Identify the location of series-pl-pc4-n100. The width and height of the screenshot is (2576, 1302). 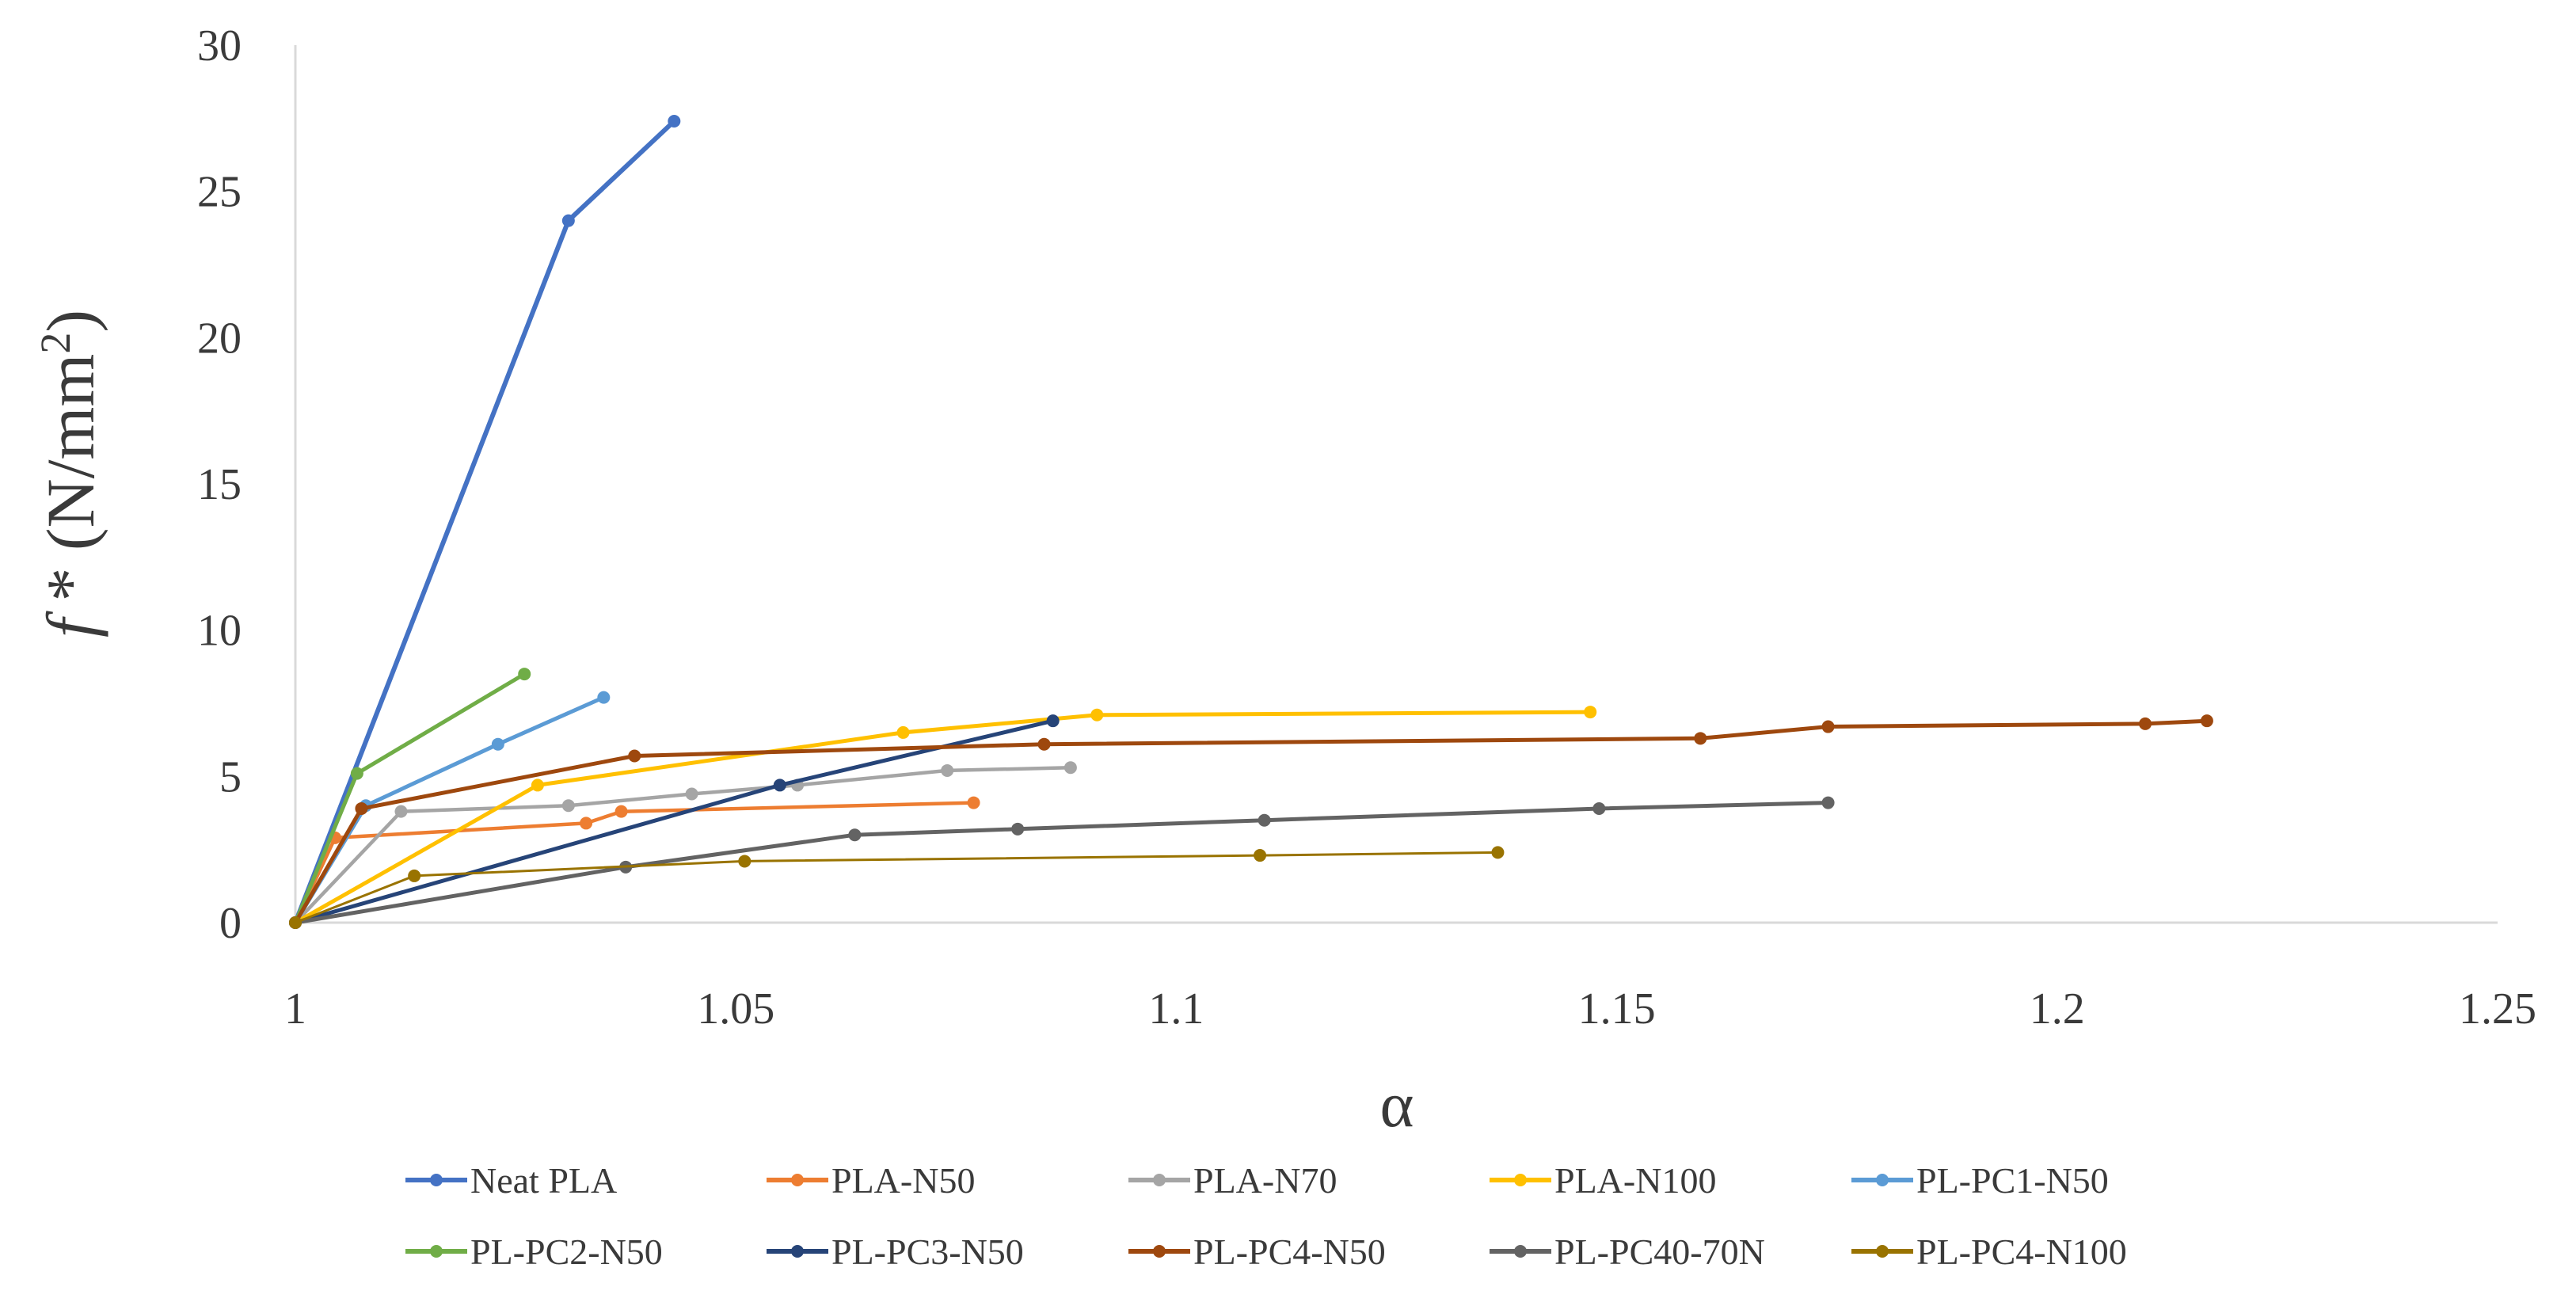
(897, 888).